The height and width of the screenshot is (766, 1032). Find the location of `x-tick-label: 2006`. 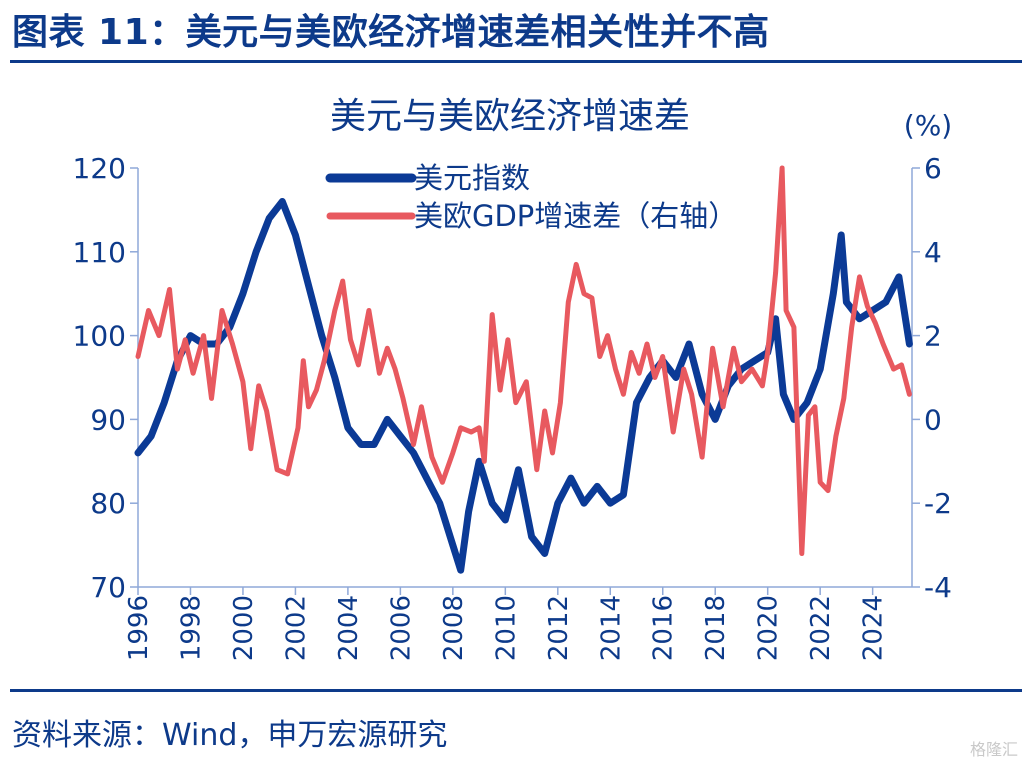

x-tick-label: 2006 is located at coordinates (401, 628).